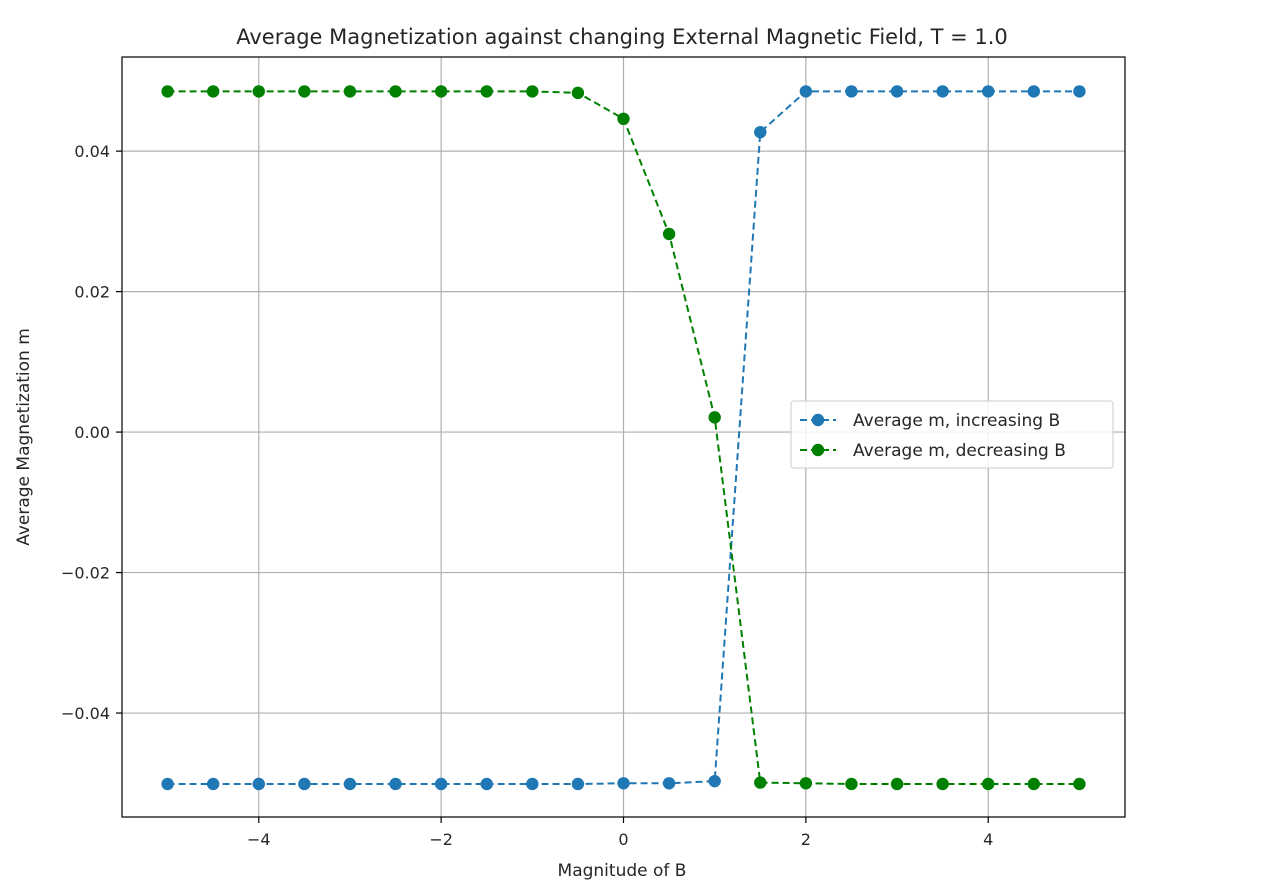 The width and height of the screenshot is (1276, 894). I want to click on x-tick-label: 0, so click(623, 839).